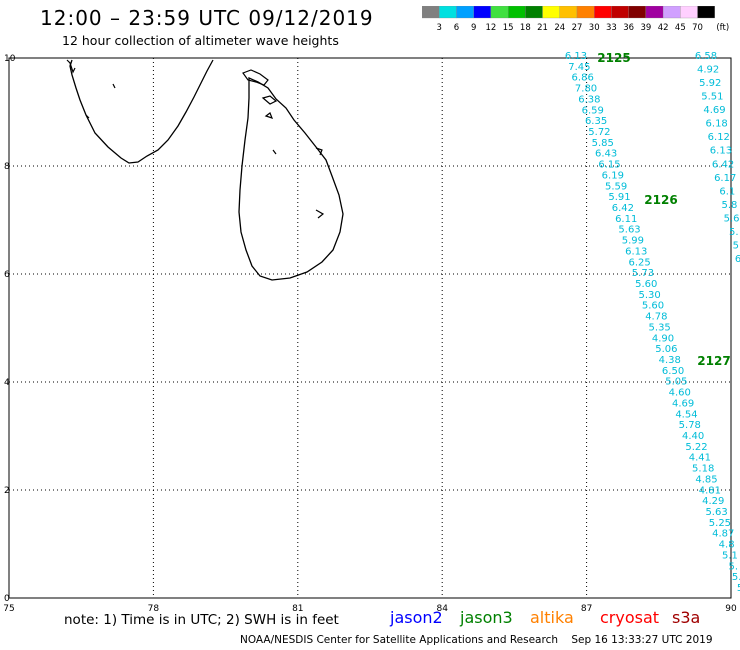  What do you see at coordinates (676, 382) in the screenshot?
I see `swh-value: 5.05` at bounding box center [676, 382].